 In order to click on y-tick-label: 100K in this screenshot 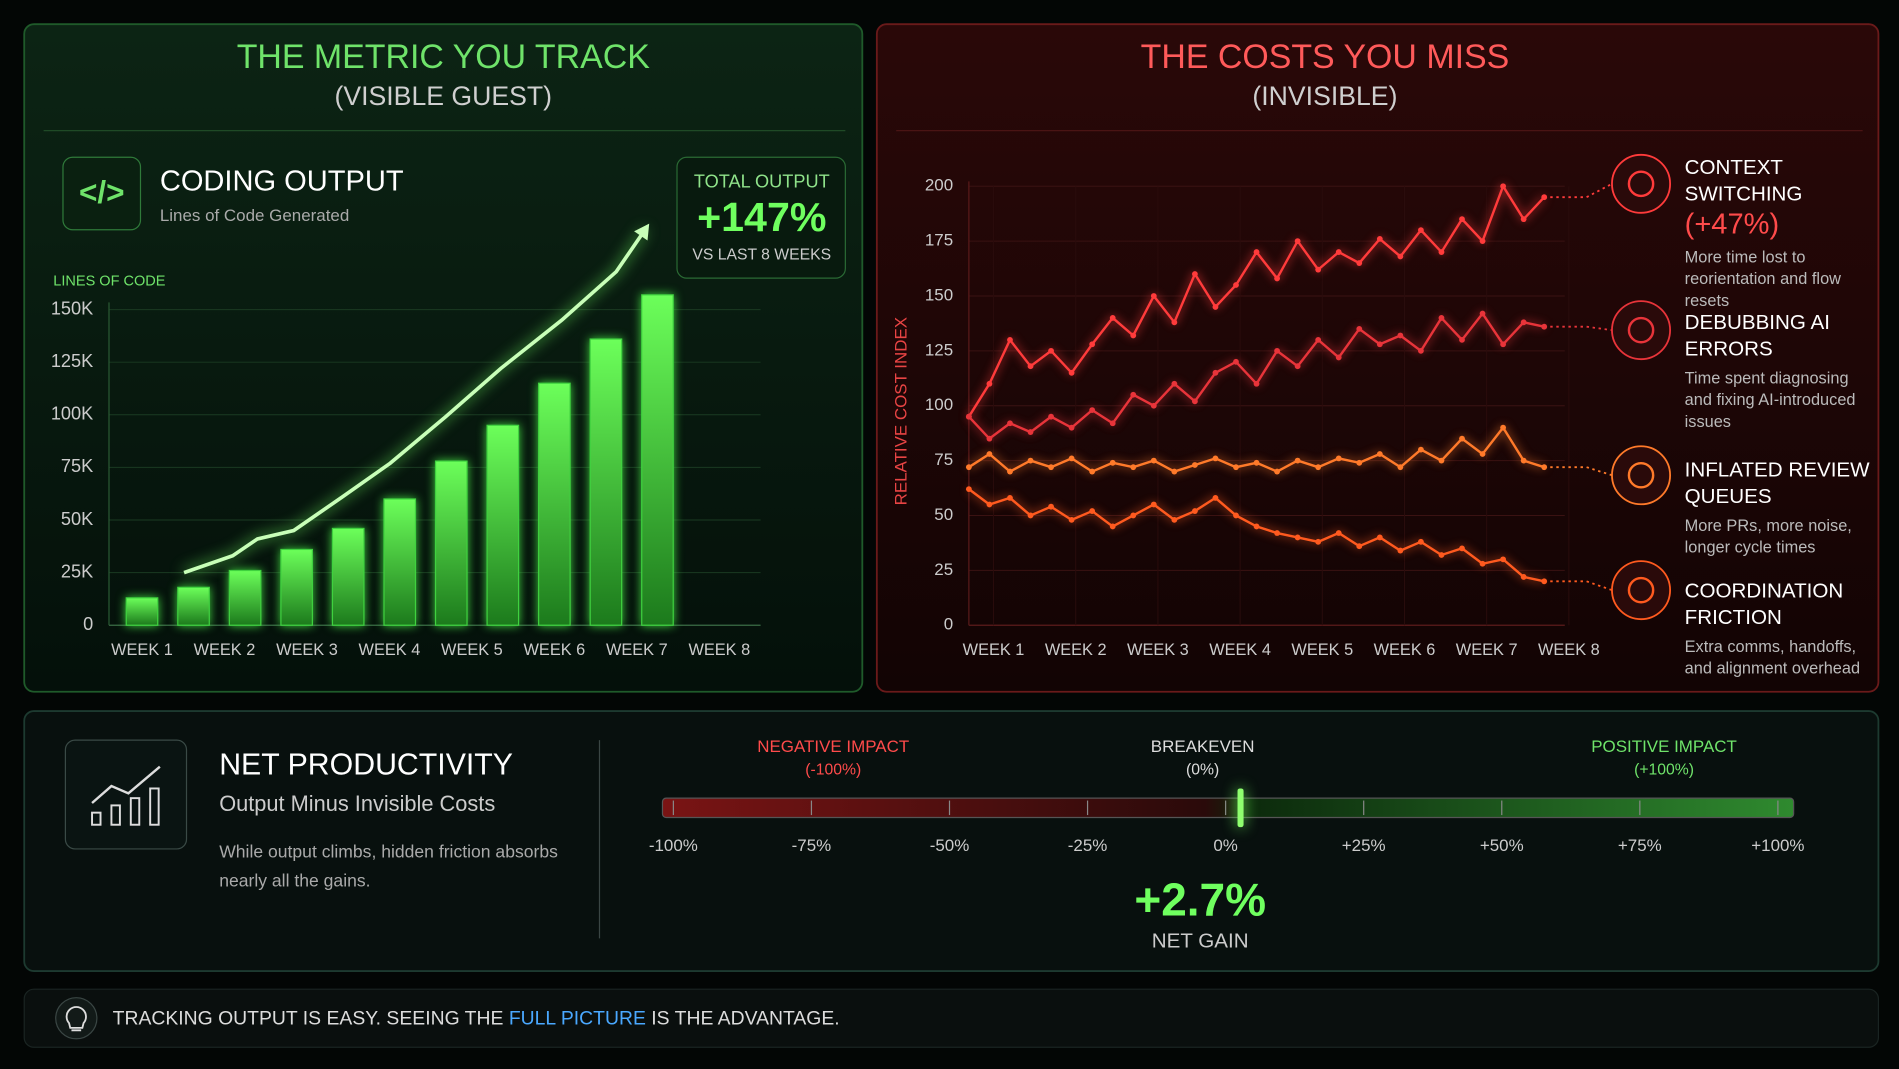, I will do `click(72, 414)`.